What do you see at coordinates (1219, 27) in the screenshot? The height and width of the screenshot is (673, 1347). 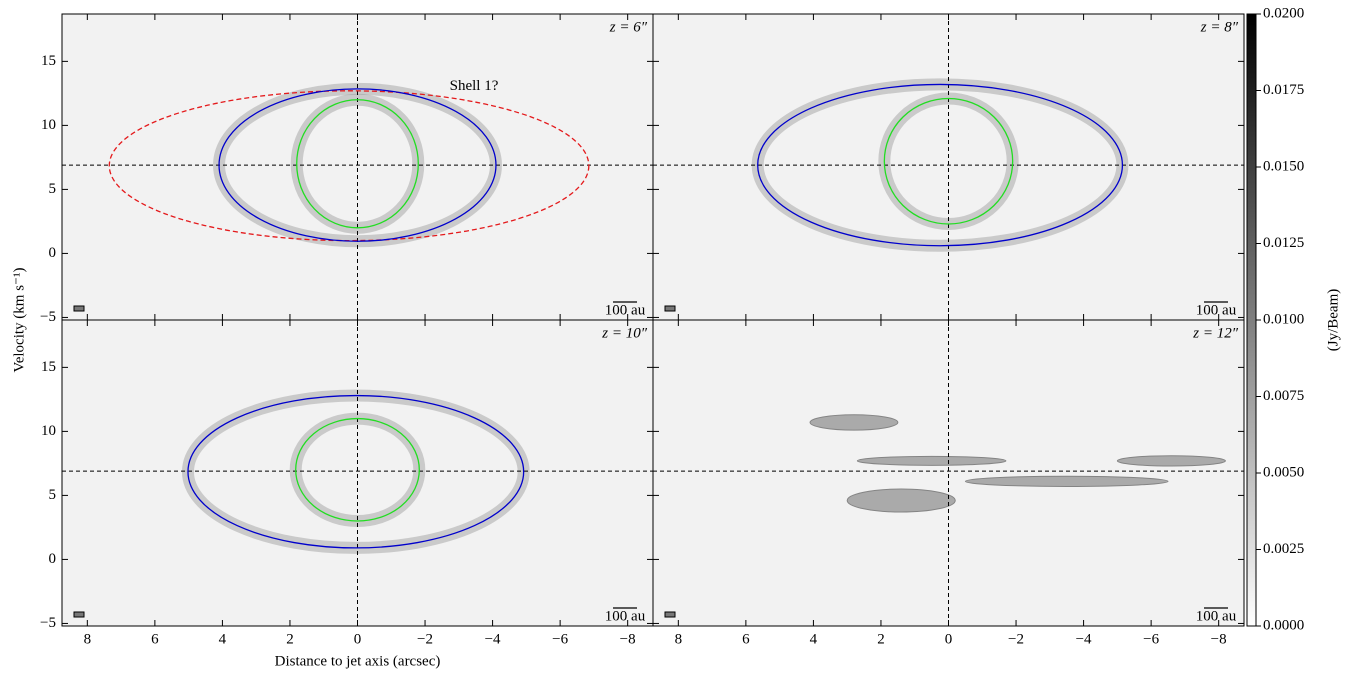 I see `panel-label: z = 8″` at bounding box center [1219, 27].